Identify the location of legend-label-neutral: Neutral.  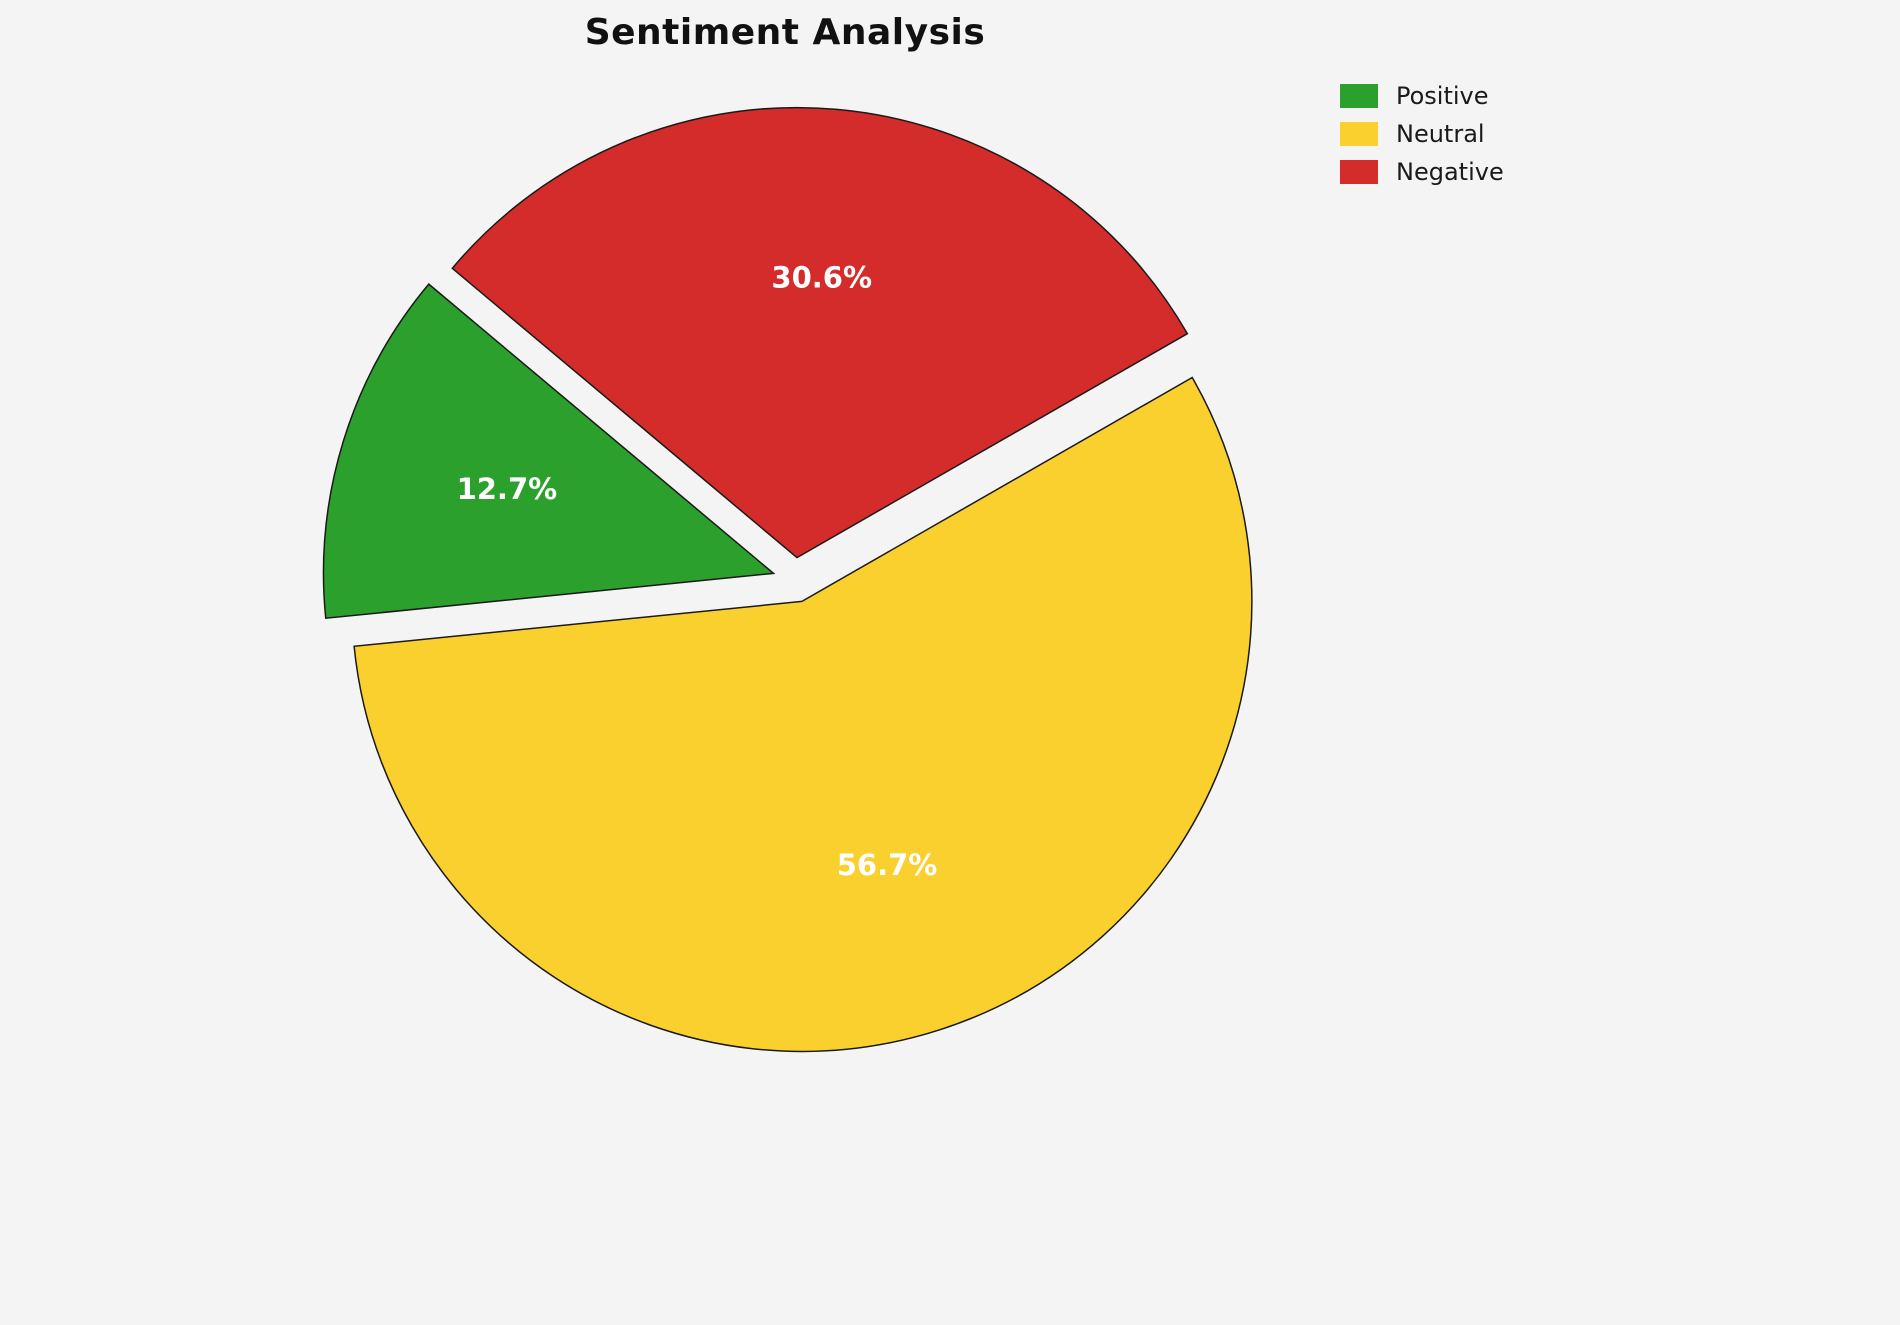
(1440, 134).